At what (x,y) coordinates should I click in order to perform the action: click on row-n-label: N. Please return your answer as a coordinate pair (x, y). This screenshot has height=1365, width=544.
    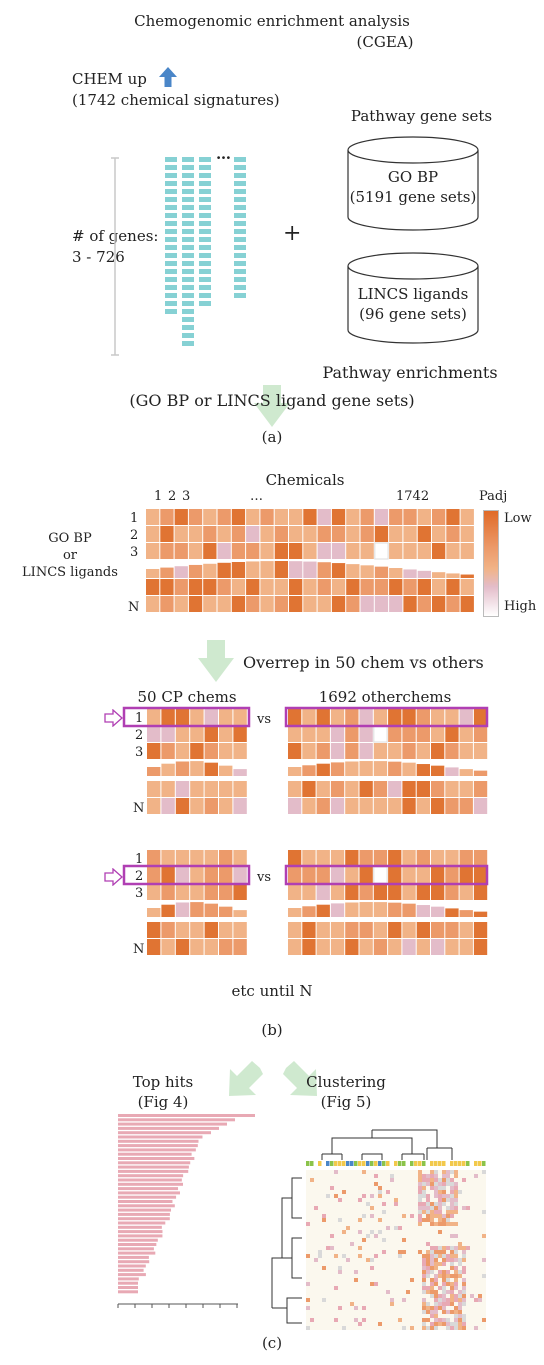
    Looking at the image, I should click on (134, 607).